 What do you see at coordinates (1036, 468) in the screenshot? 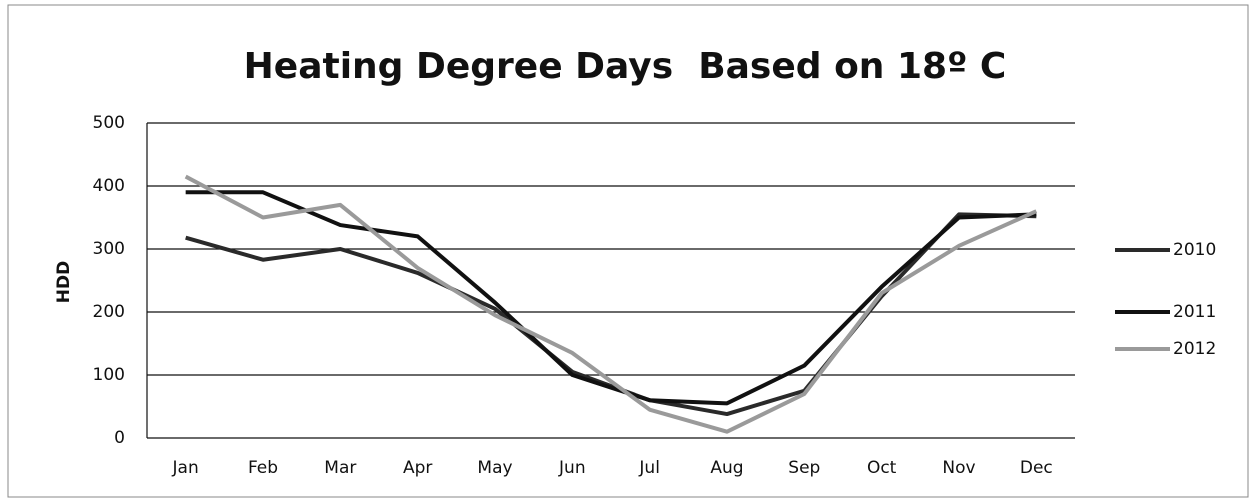
I see `x-tick-label: Dec` at bounding box center [1036, 468].